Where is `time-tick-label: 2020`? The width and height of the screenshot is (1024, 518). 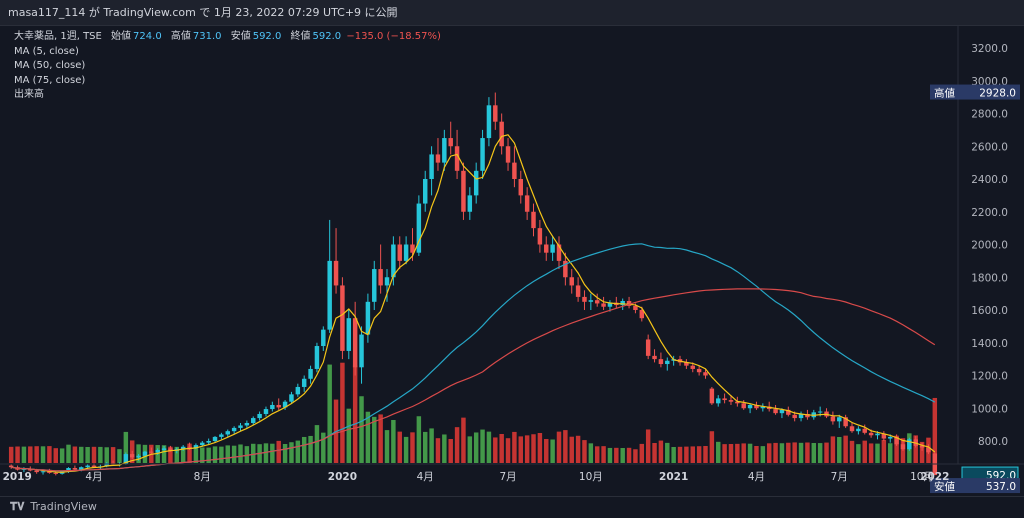
time-tick-label: 2020 is located at coordinates (342, 477).